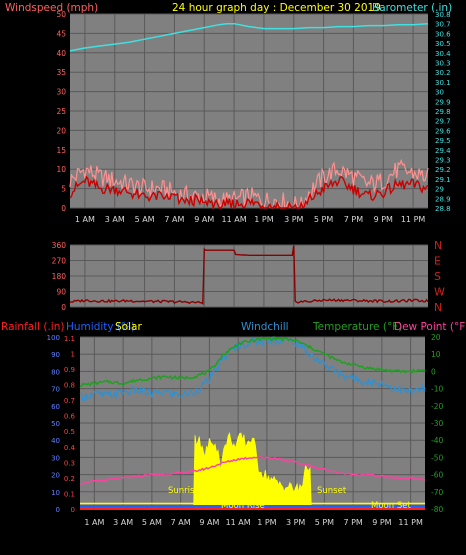 Image resolution: width=466 pixels, height=555 pixels. Describe the element at coordinates (69, 339) in the screenshot. I see `rainfall-y-tick-label: 1.1` at that location.